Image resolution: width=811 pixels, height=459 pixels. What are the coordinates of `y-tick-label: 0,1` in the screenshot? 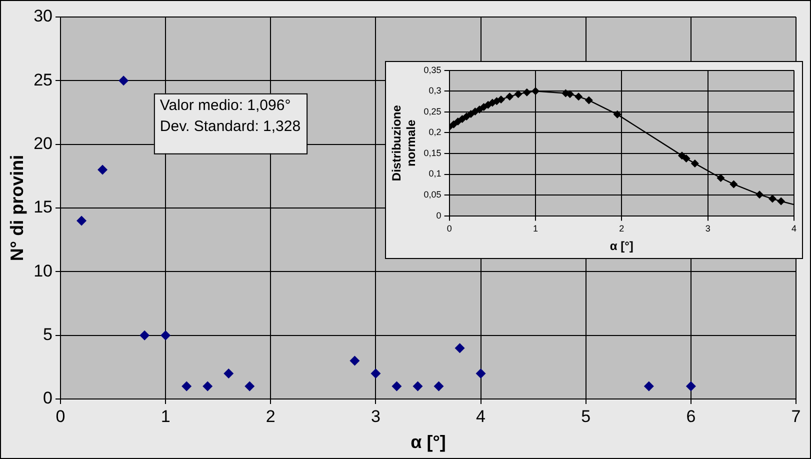 It's located at (435, 173).